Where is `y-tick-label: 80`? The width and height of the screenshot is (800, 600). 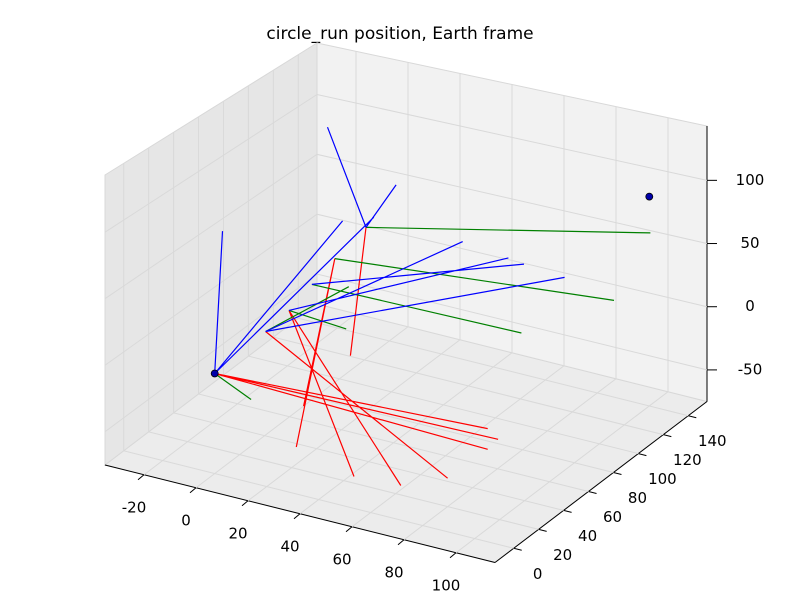
y-tick-label: 80 is located at coordinates (637, 498).